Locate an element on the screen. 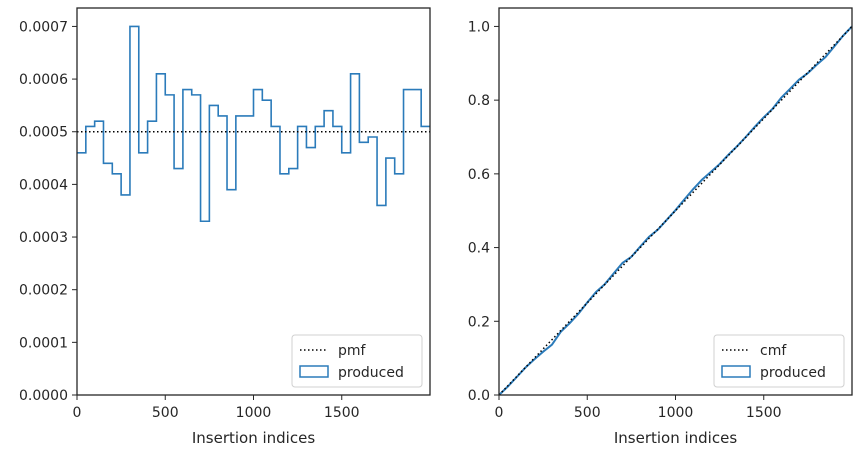 The image size is (861, 453). y-tick-label: 0.0006 is located at coordinates (43, 80).